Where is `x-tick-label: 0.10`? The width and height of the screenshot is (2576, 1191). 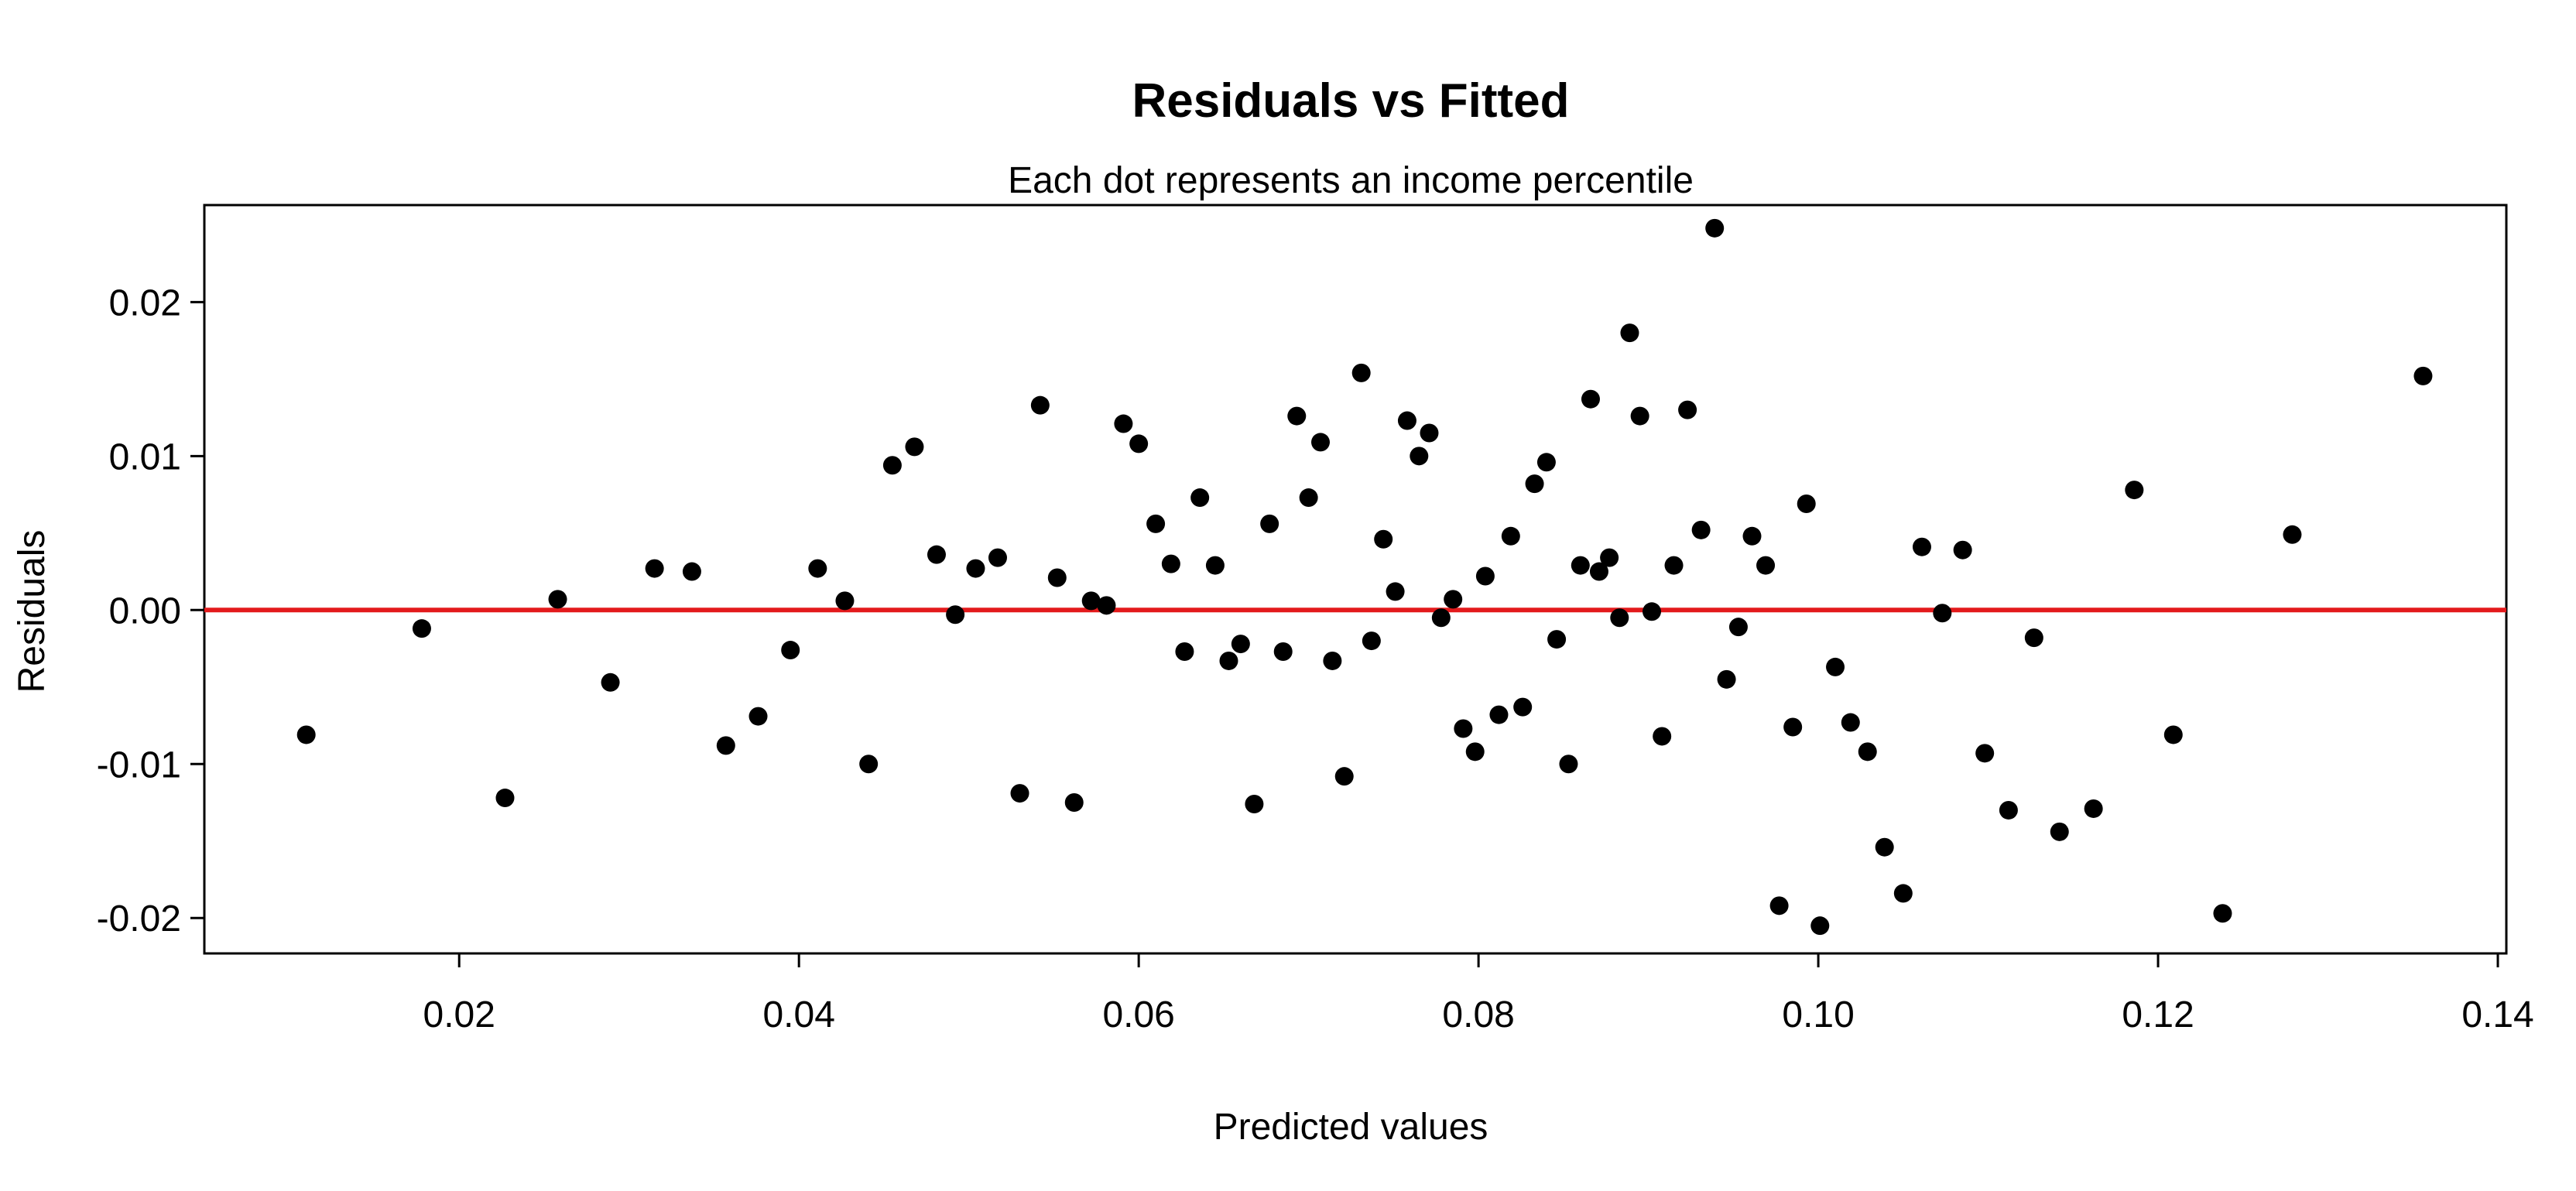
x-tick-label: 0.10 is located at coordinates (1818, 1015).